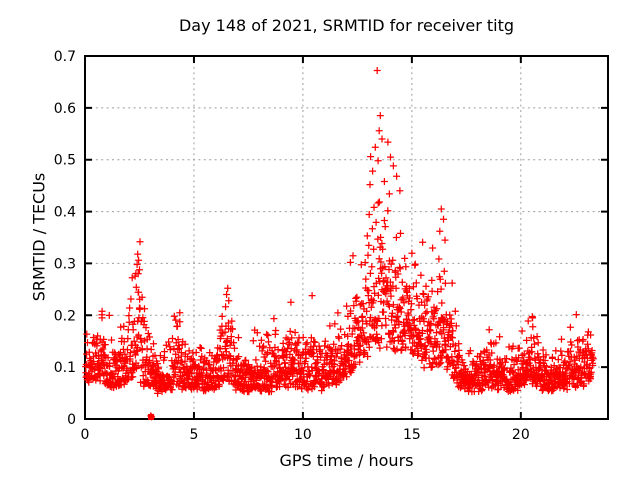 Image resolution: width=640 pixels, height=480 pixels. What do you see at coordinates (85, 435) in the screenshot?
I see `x-tick-label: 0` at bounding box center [85, 435].